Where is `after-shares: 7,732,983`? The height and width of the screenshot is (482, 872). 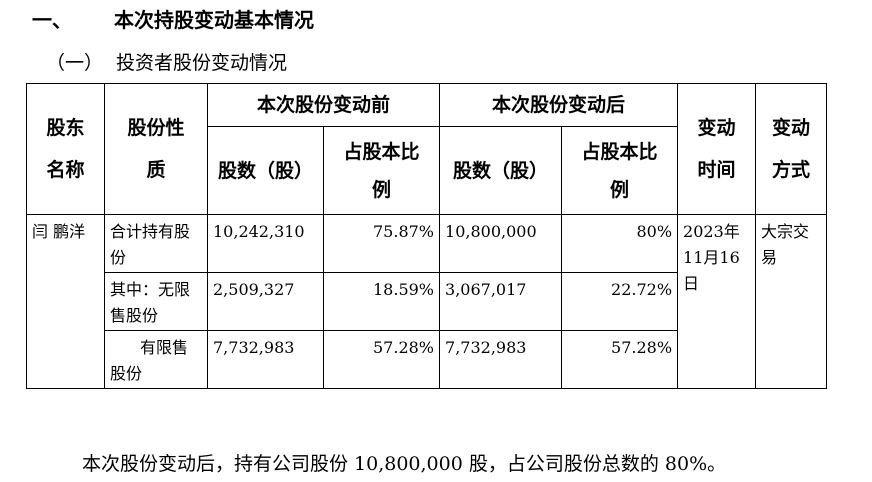
after-shares: 7,732,983 is located at coordinates (501, 359).